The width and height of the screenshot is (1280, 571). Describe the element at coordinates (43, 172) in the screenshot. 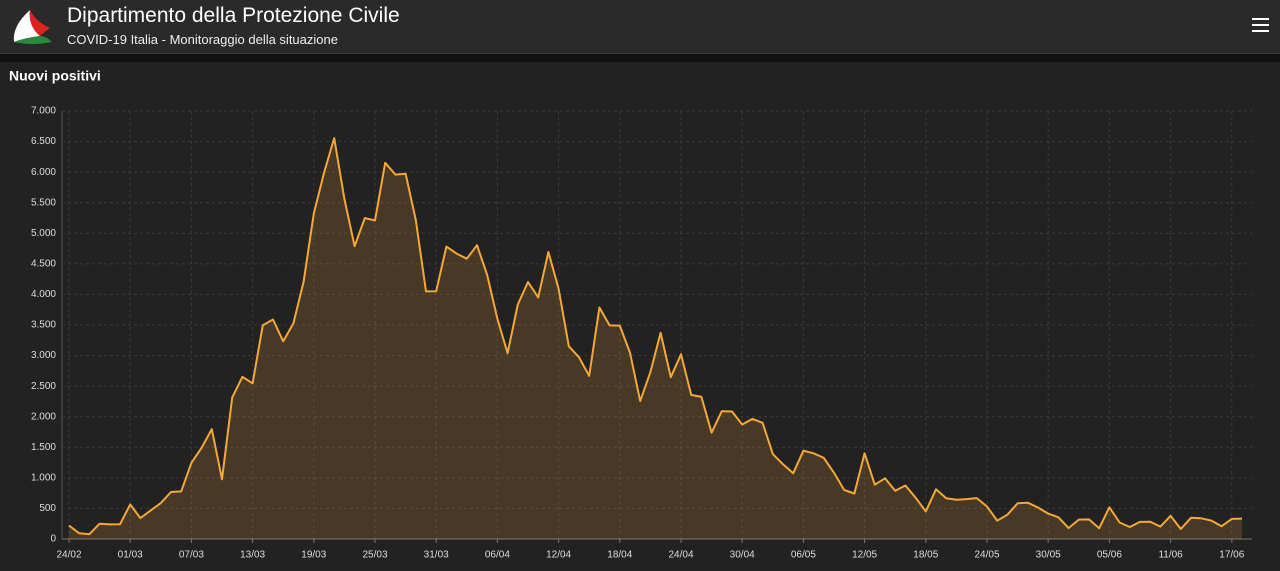

I see `y-tick-label: 6.000` at that location.